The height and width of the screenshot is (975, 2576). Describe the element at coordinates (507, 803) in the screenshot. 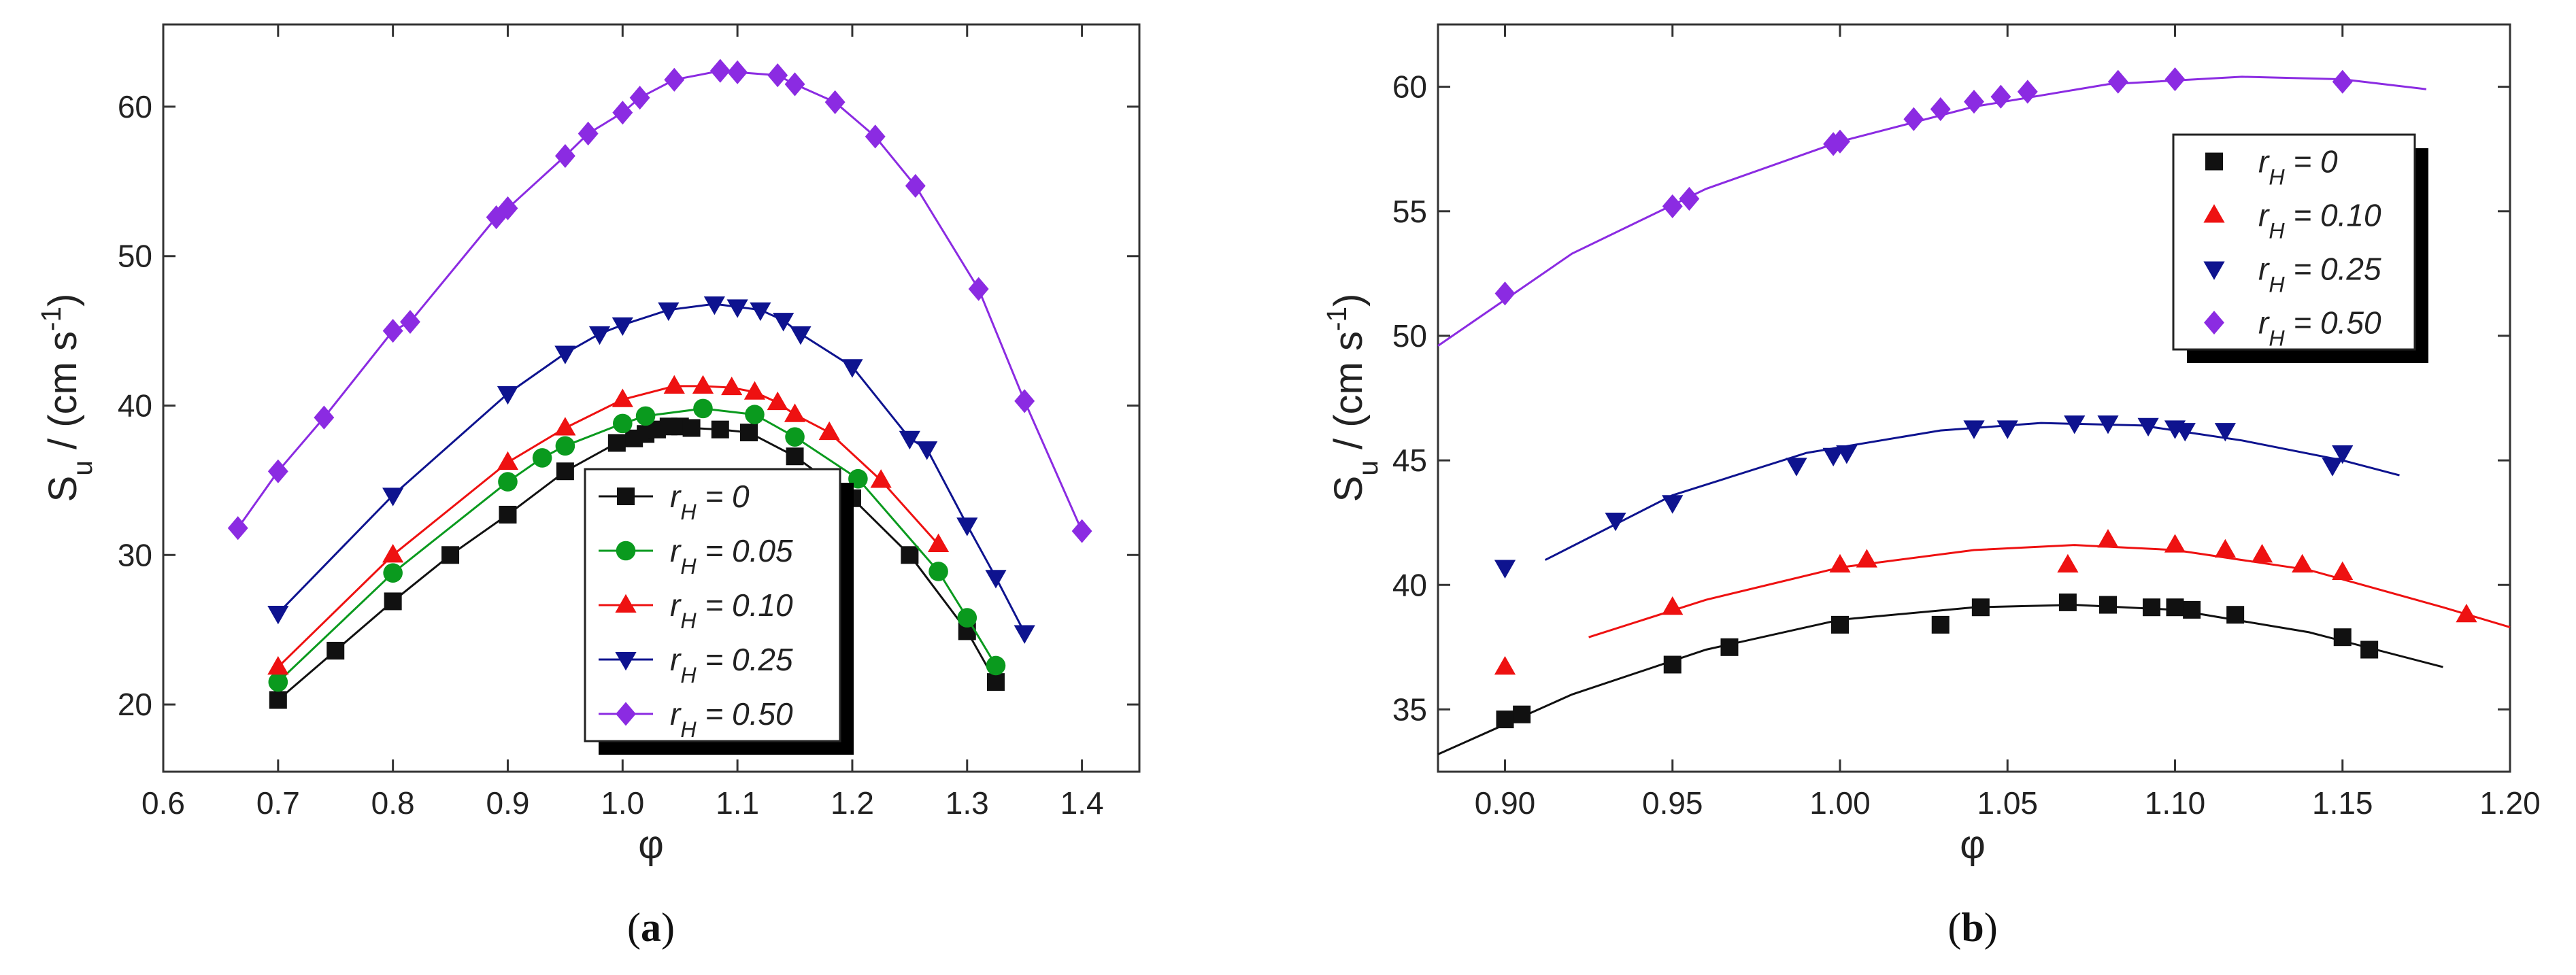

I see `x-tick-label: 0.9` at that location.